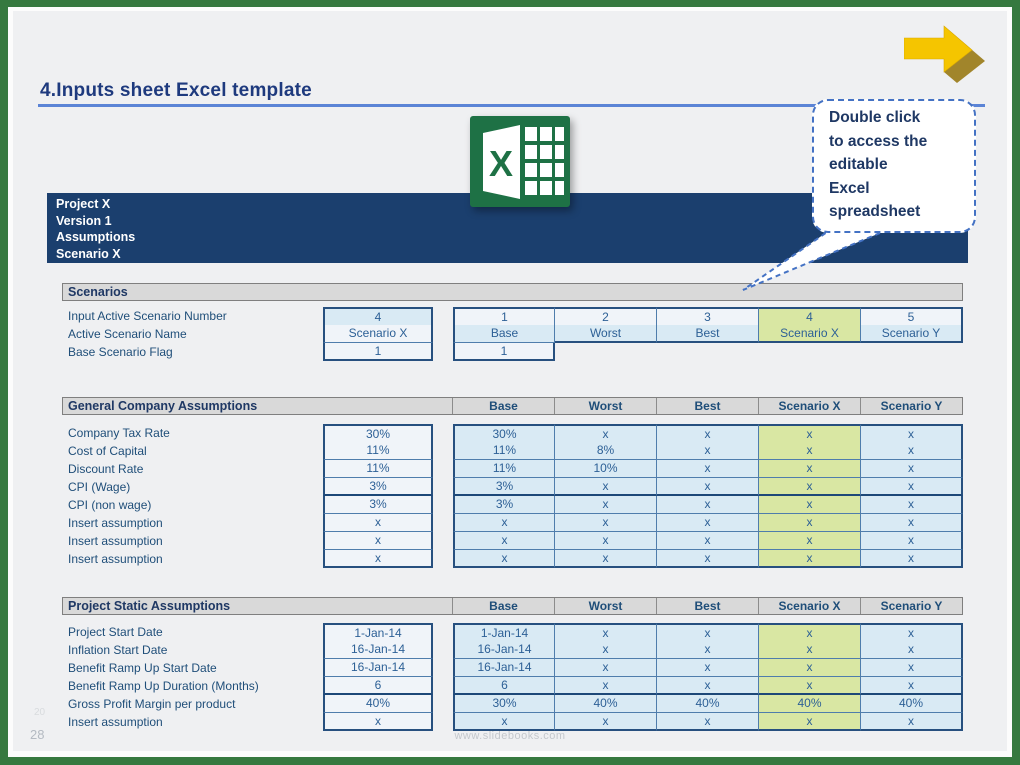  I want to click on input-cell: 30%, so click(378, 433).